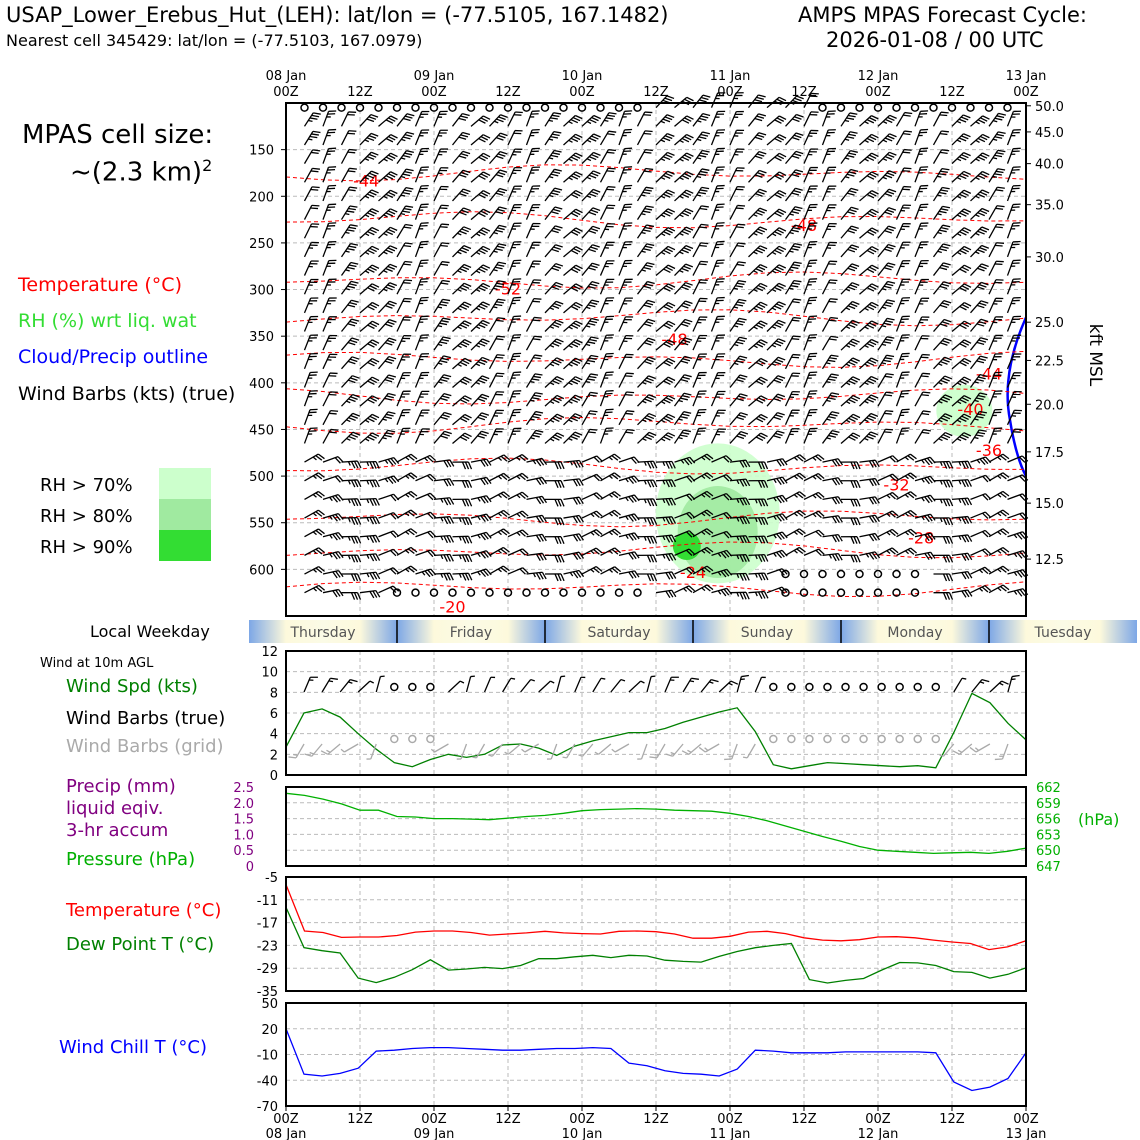  What do you see at coordinates (146, 718) in the screenshot?
I see `wind-barbs-true-label: Wind Barbs (true)` at bounding box center [146, 718].